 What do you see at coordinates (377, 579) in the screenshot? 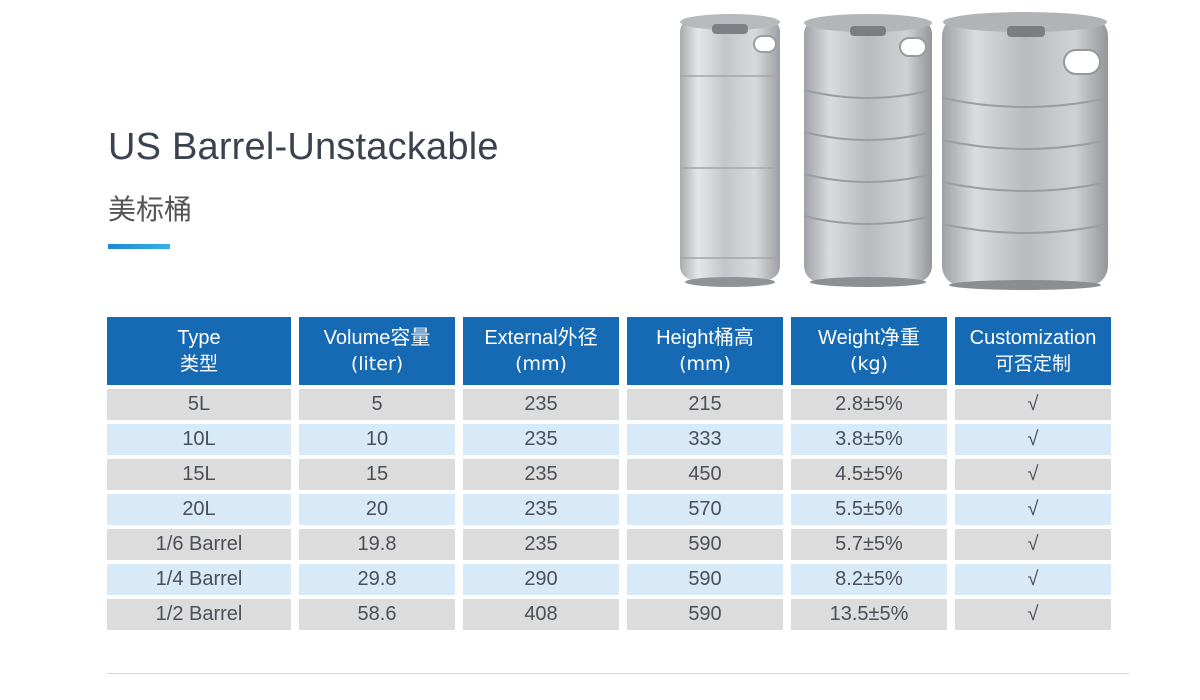
I see `cell-volume: 29.8` at bounding box center [377, 579].